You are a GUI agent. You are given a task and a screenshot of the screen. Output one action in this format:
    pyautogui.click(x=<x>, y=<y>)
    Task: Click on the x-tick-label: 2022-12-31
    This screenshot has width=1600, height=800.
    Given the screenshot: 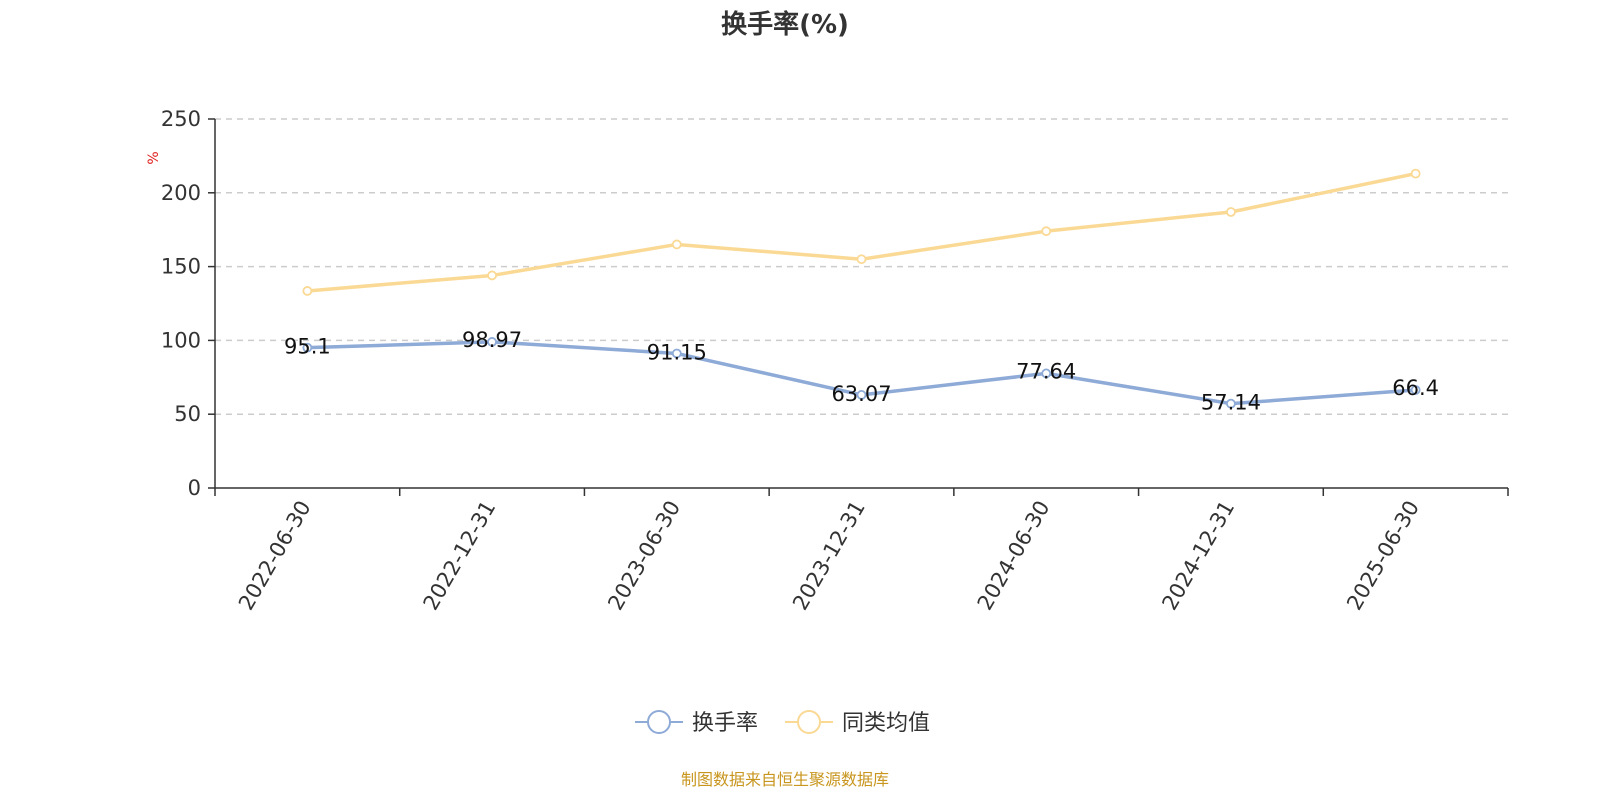 What is the action you would take?
    pyautogui.click(x=460, y=555)
    